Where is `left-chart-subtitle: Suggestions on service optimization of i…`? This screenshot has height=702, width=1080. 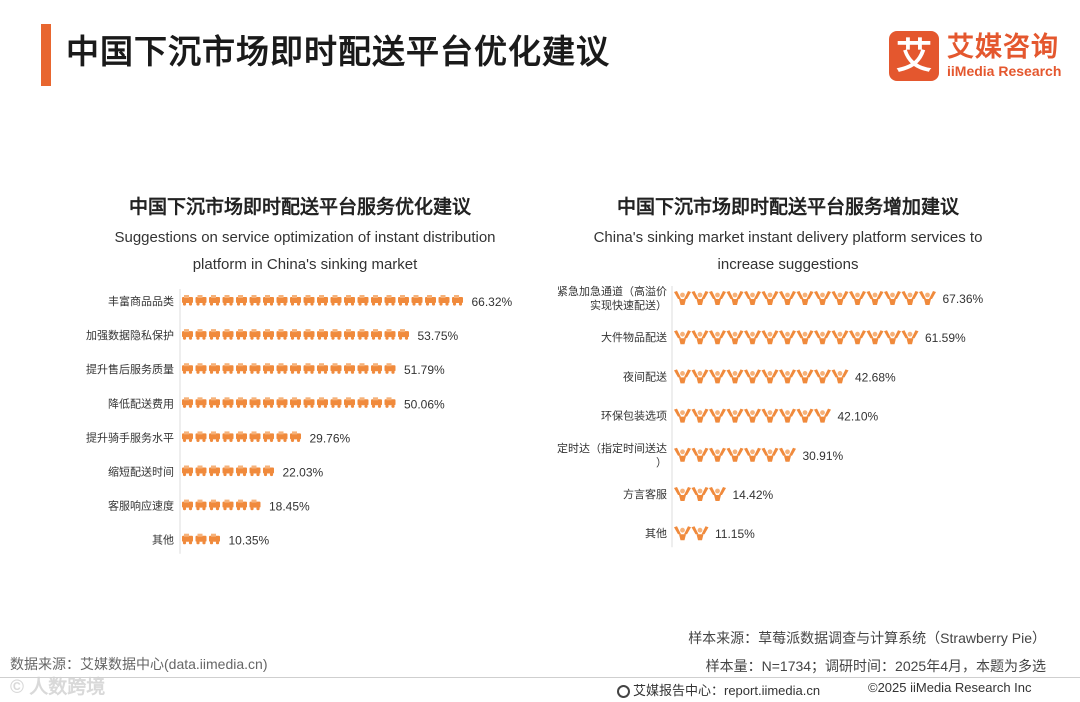 left-chart-subtitle: Suggestions on service optimization of i… is located at coordinates (305, 251).